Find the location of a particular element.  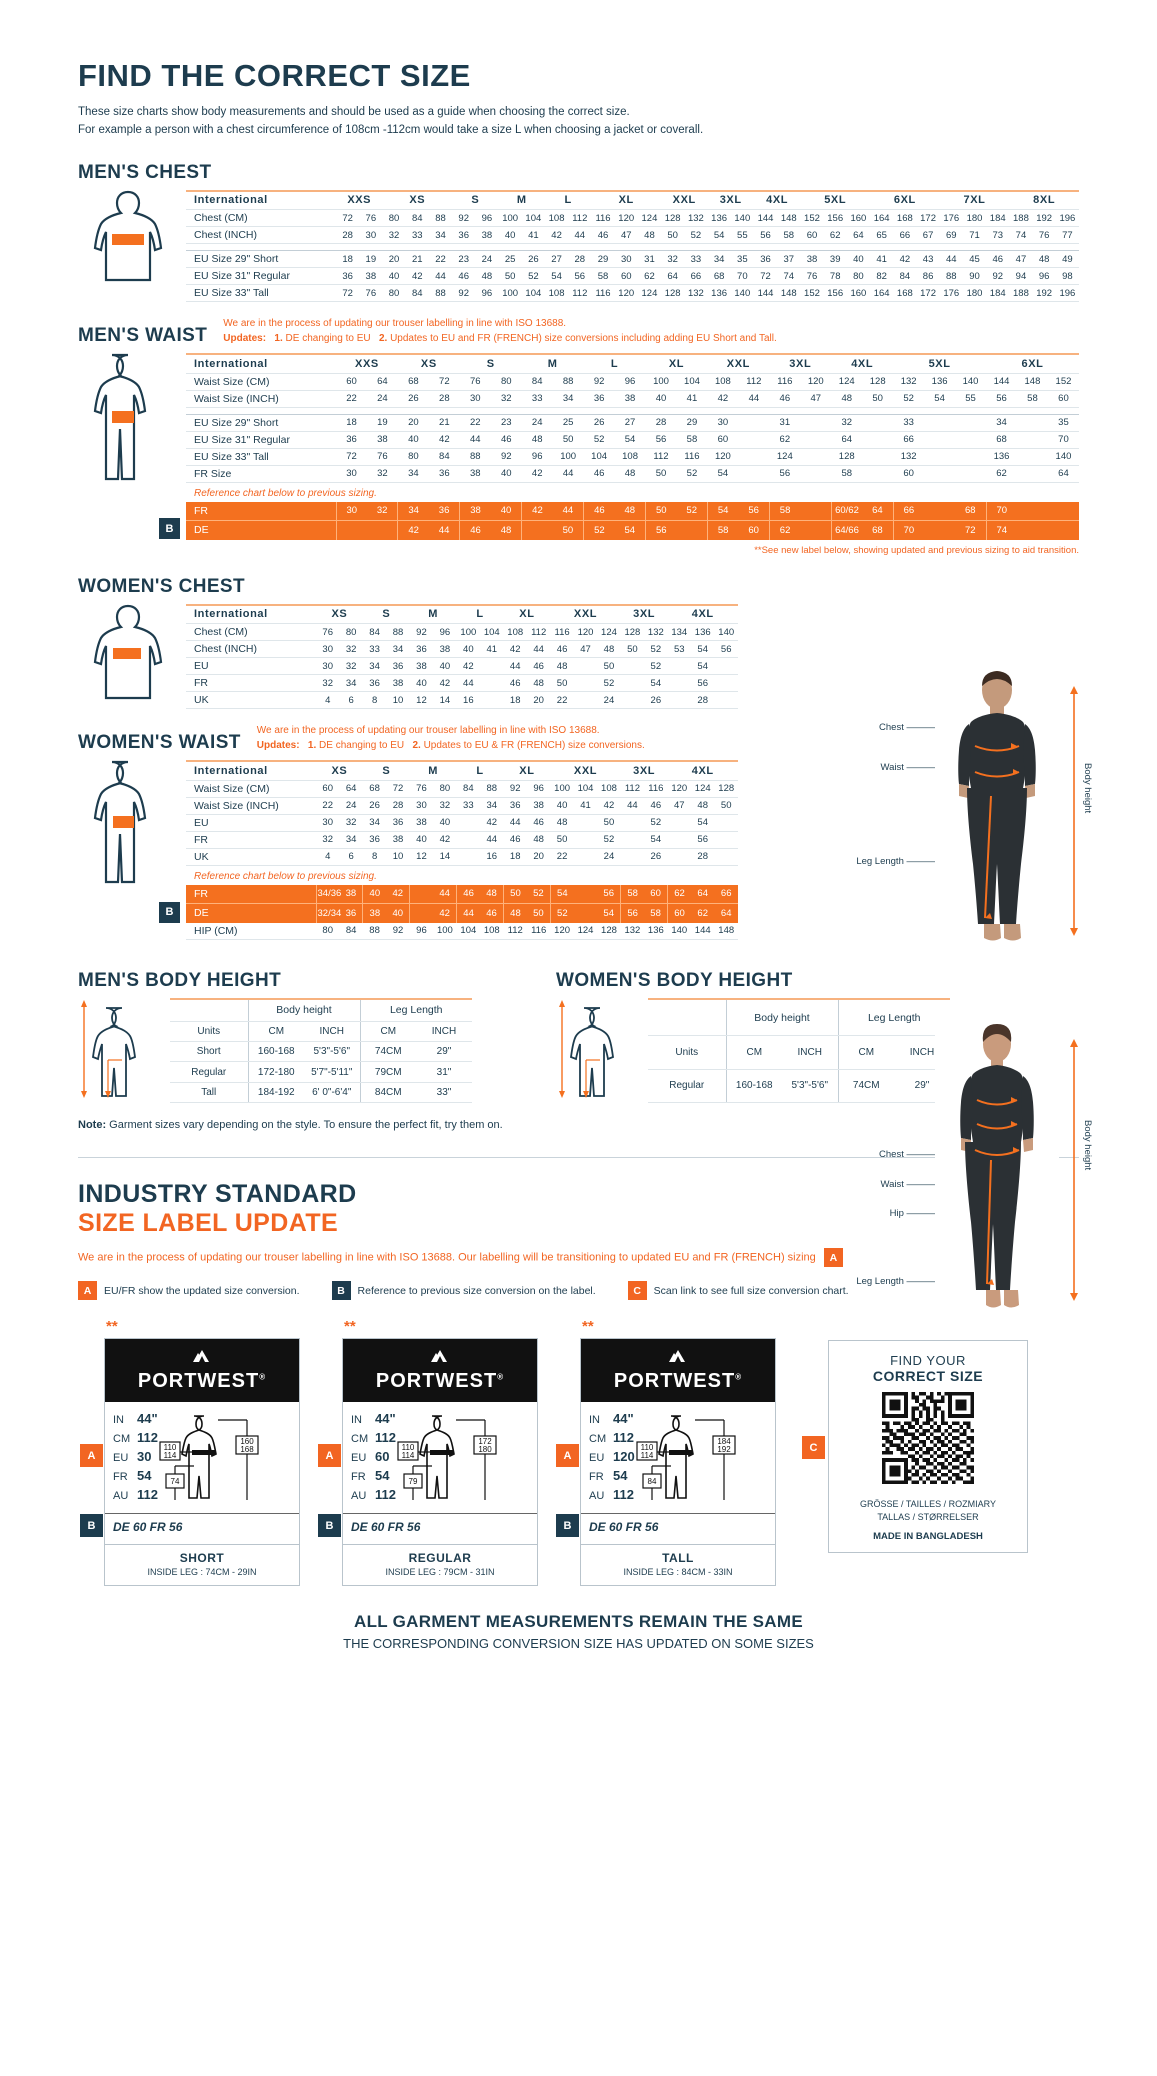

table-cell: 54 is located at coordinates (703, 666).